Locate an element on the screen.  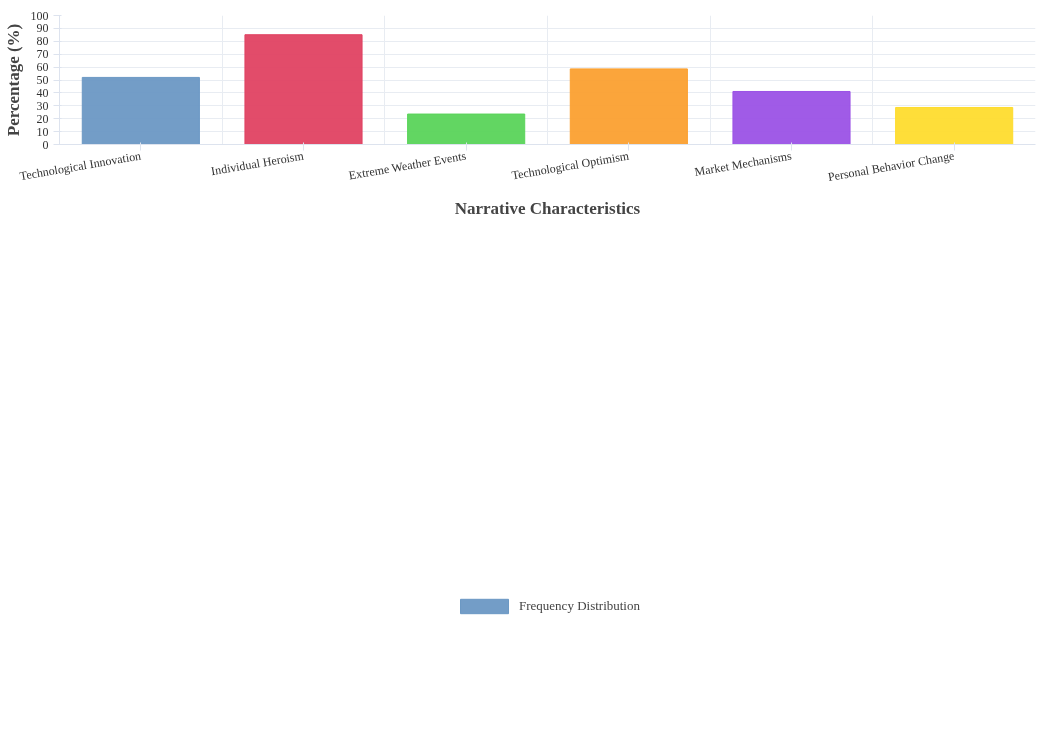
y-tick-label: 100 is located at coordinates (39, 15).